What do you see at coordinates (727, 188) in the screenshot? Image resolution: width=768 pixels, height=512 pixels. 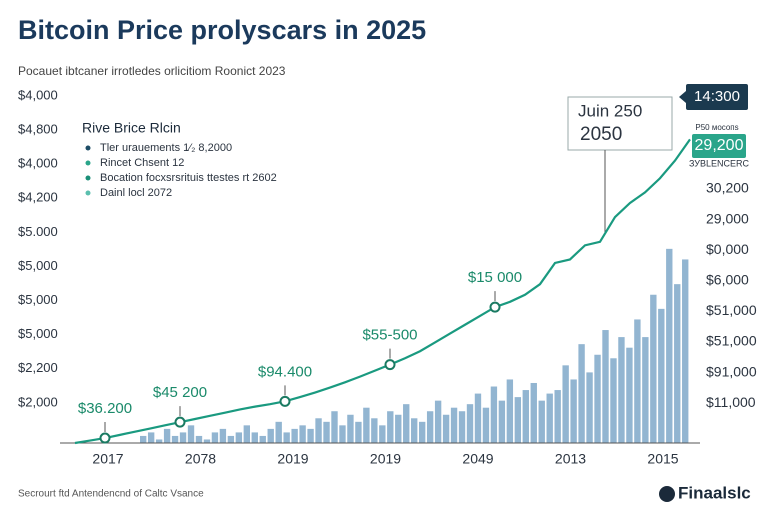 I see `y2-axis-label: 30,200` at bounding box center [727, 188].